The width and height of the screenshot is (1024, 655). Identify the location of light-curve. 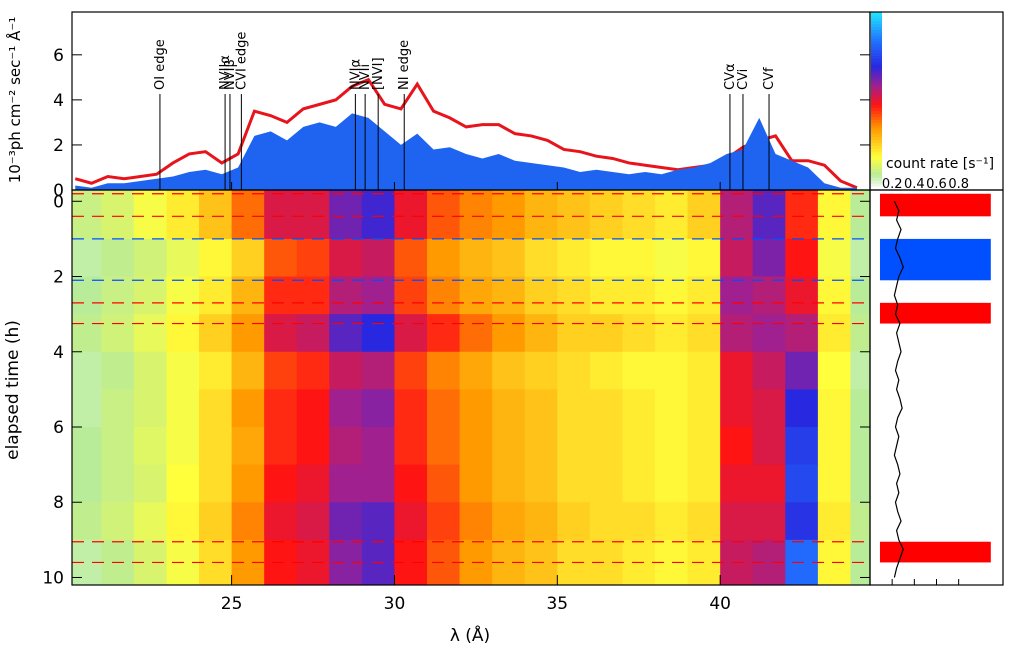
(898, 389).